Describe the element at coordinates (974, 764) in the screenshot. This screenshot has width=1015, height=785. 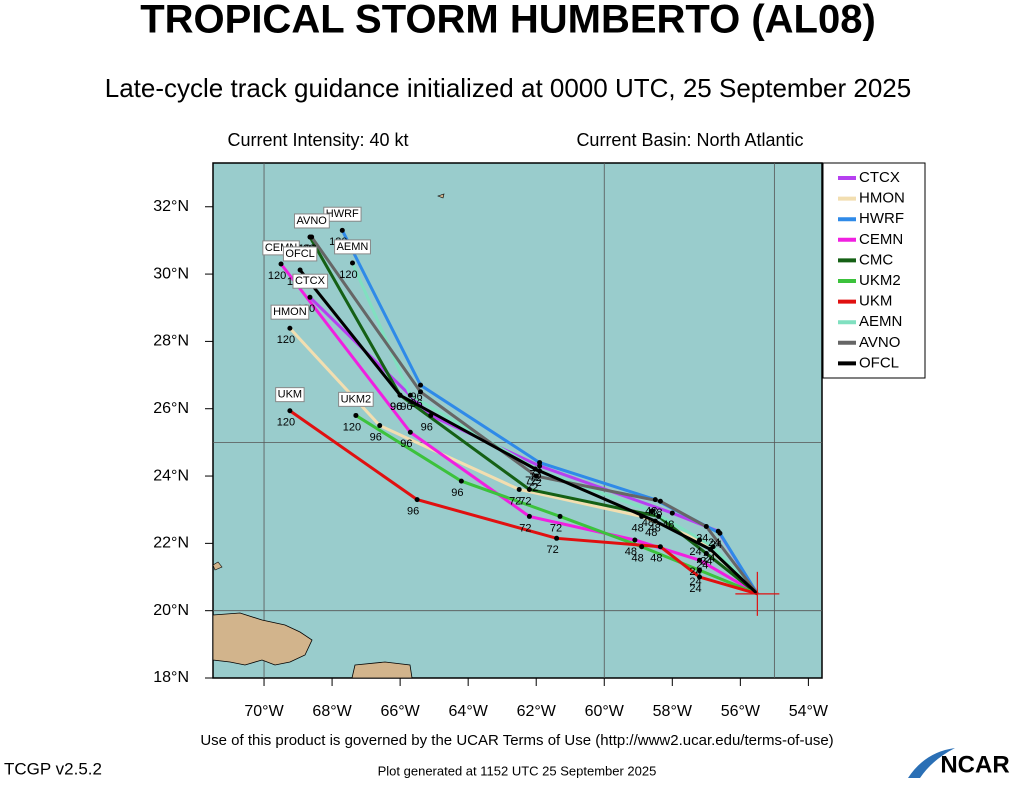
I see `logo: NCAR` at that location.